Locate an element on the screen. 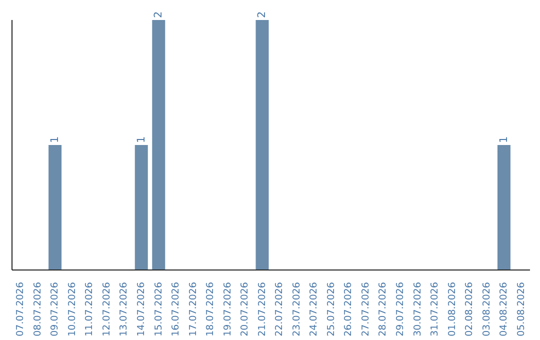 Image resolution: width=540 pixels, height=340 pixels. x-tick-label: 05.08.2026 is located at coordinates (521, 309).